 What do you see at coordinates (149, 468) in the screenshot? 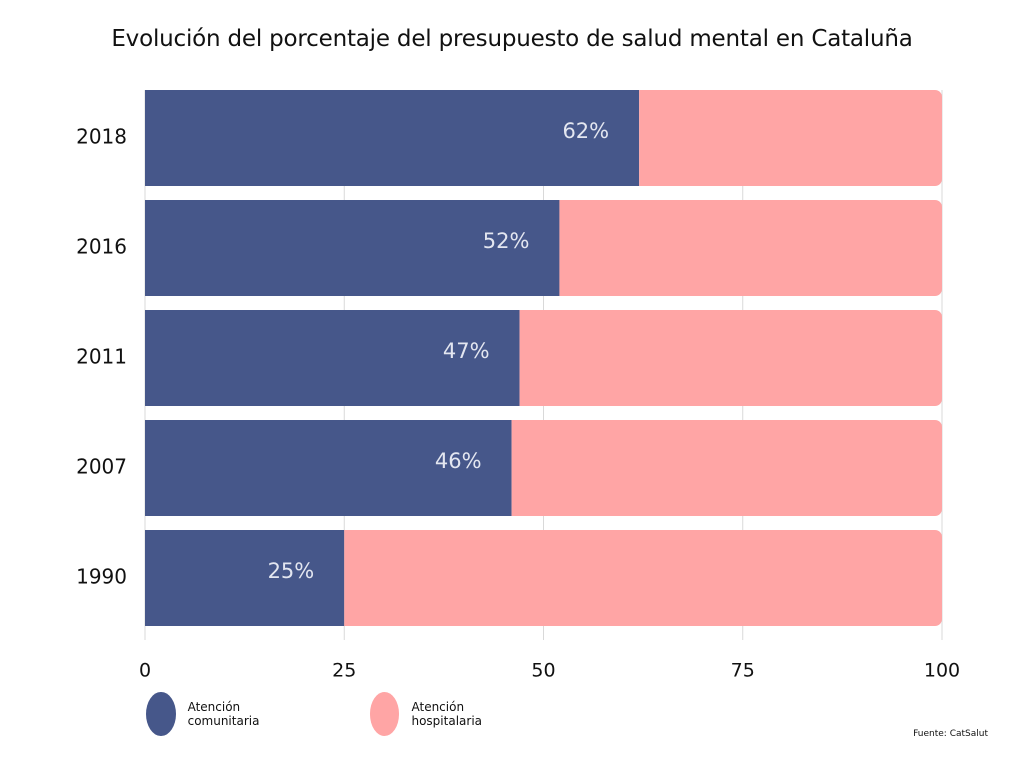
I see `bar-left-edge-2007` at bounding box center [149, 468].